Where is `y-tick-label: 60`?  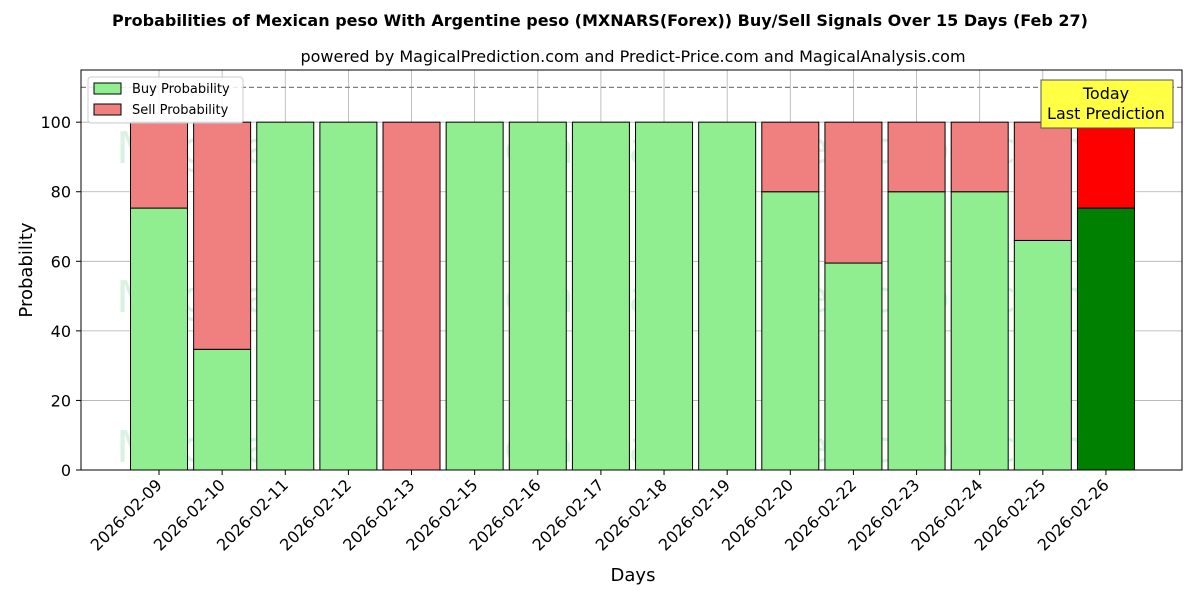
y-tick-label: 60 is located at coordinates (61, 261).